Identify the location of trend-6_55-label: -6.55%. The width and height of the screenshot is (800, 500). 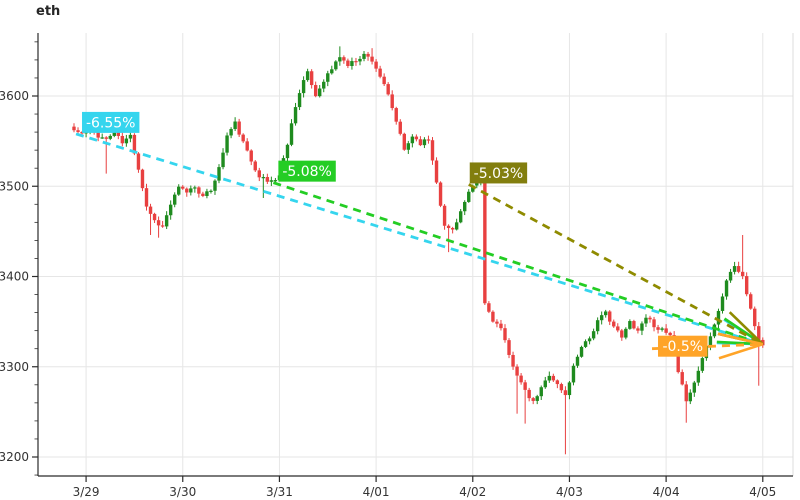
(111, 123).